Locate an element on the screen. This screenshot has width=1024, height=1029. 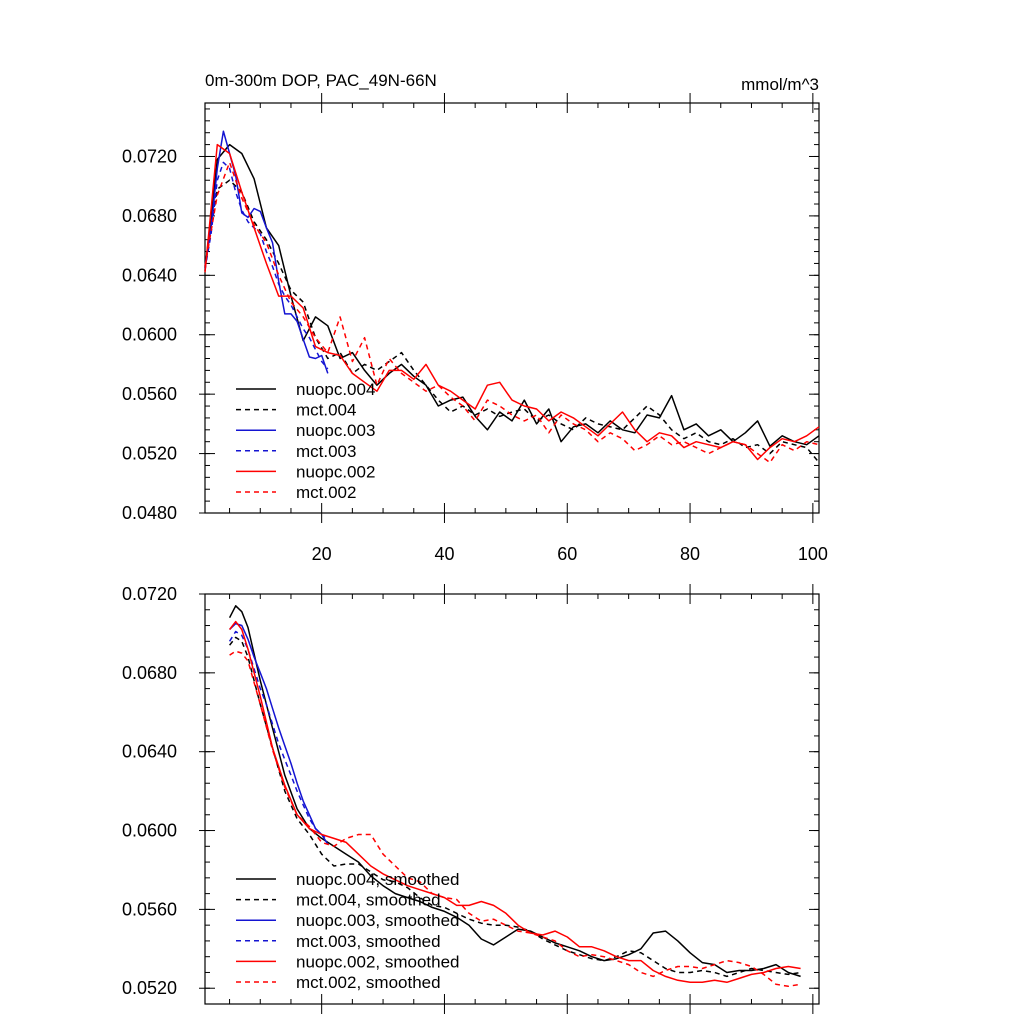
x-tick-label: 80 is located at coordinates (690, 554).